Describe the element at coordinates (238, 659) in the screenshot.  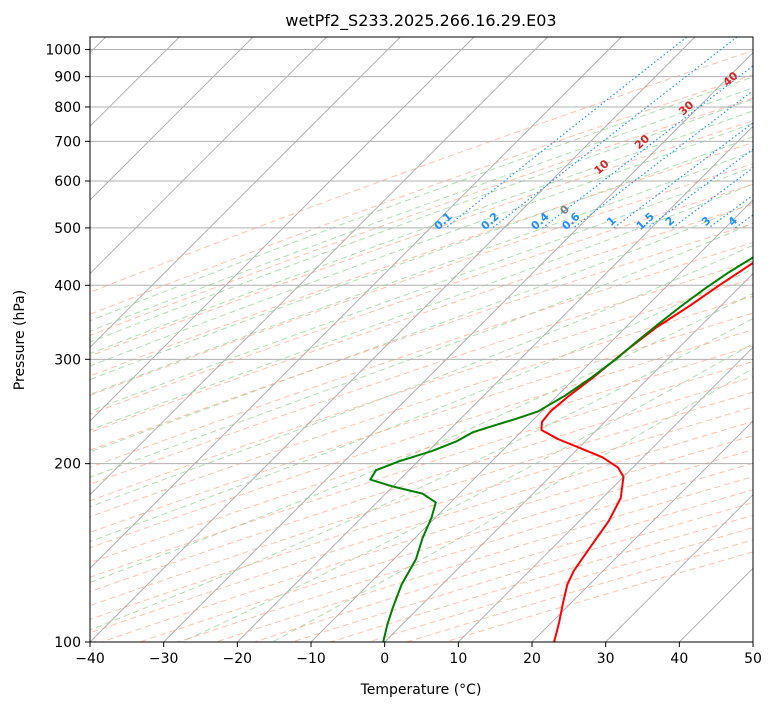
I see `x-tick-label: −20` at that location.